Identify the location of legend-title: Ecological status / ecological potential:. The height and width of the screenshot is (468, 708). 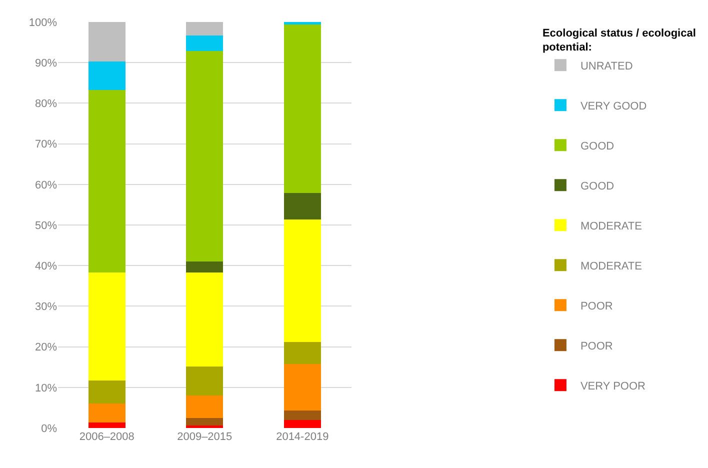
(619, 40).